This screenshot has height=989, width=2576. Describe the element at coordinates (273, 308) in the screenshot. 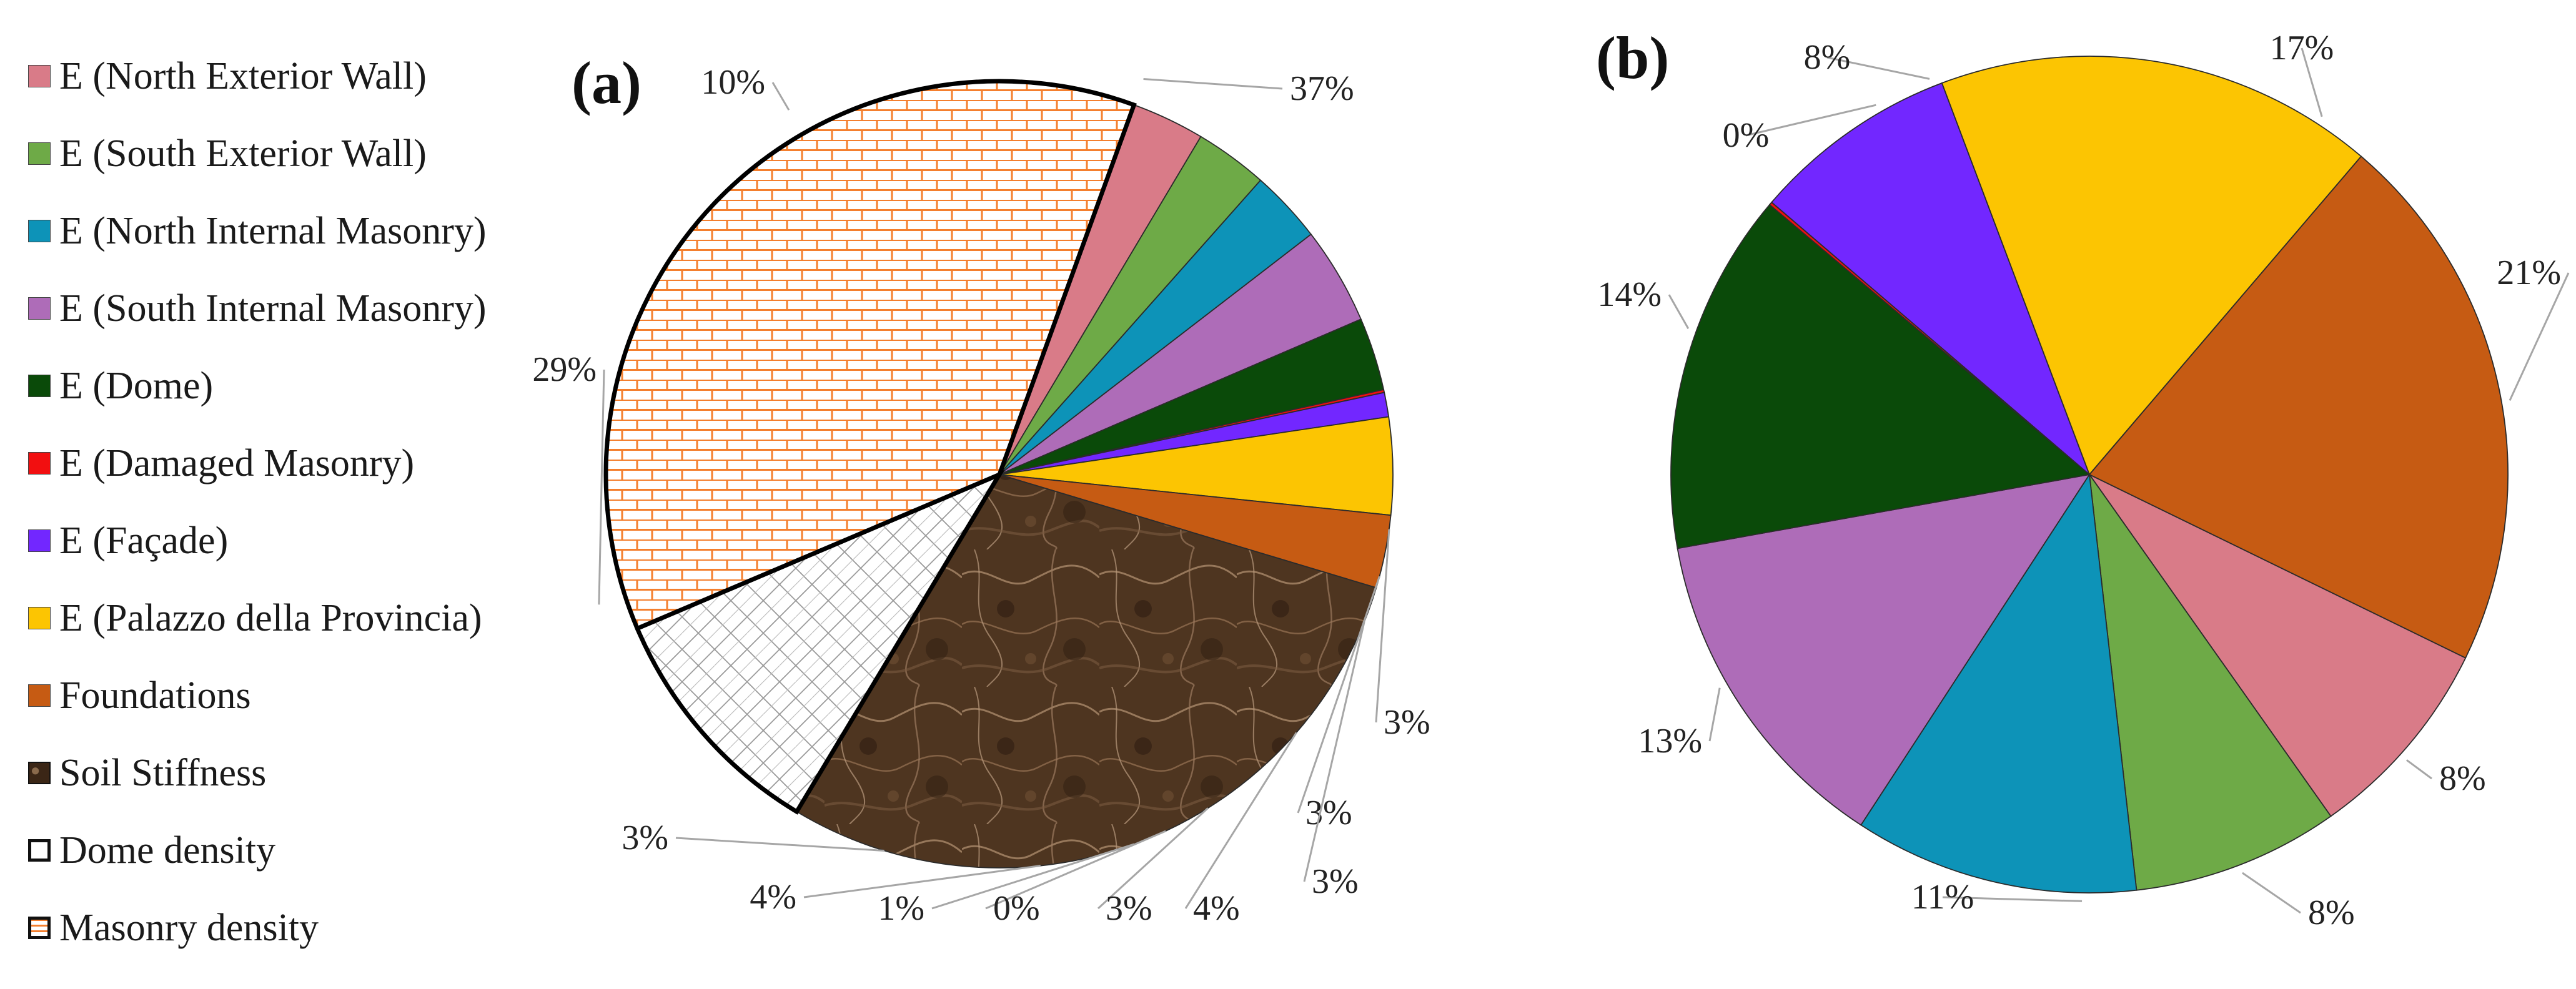

I see `legend-label: E (South Internal Masonry)` at that location.